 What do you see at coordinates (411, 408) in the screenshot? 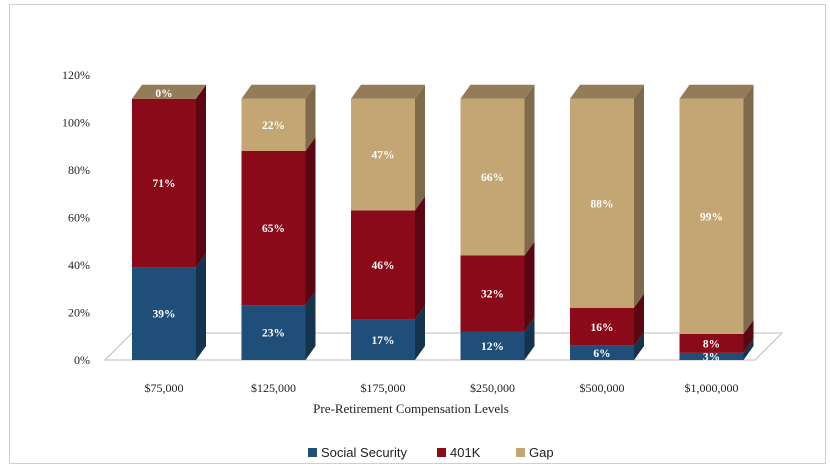
I see `x-axis-title: Pre-Retirement Compensation Levels` at bounding box center [411, 408].